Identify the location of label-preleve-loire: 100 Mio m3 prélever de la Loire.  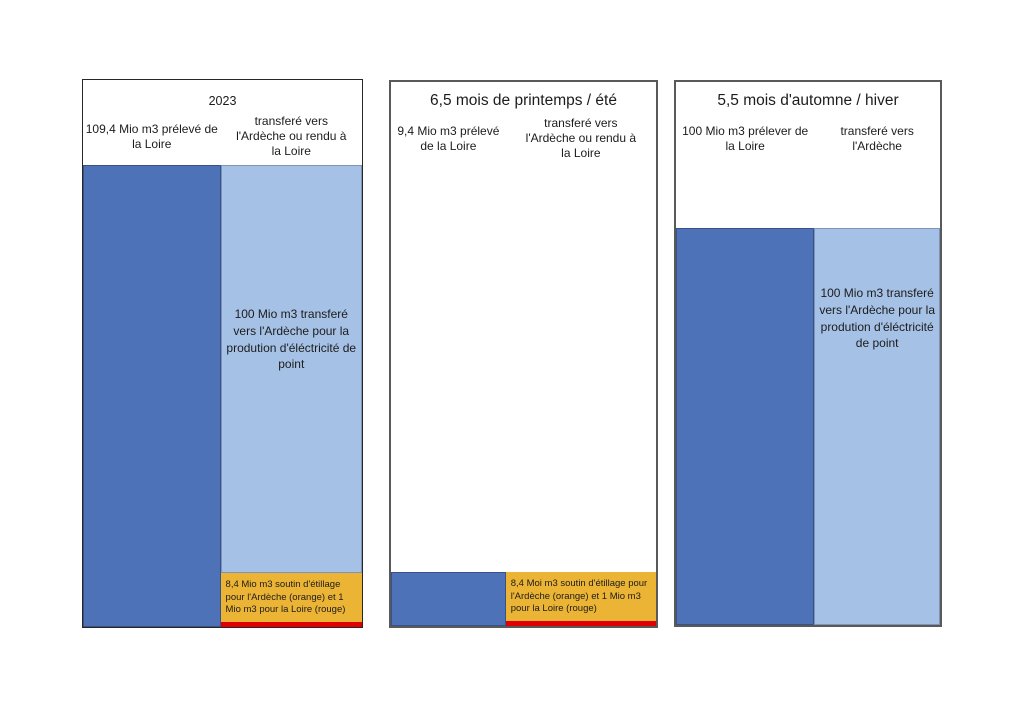
(745, 138).